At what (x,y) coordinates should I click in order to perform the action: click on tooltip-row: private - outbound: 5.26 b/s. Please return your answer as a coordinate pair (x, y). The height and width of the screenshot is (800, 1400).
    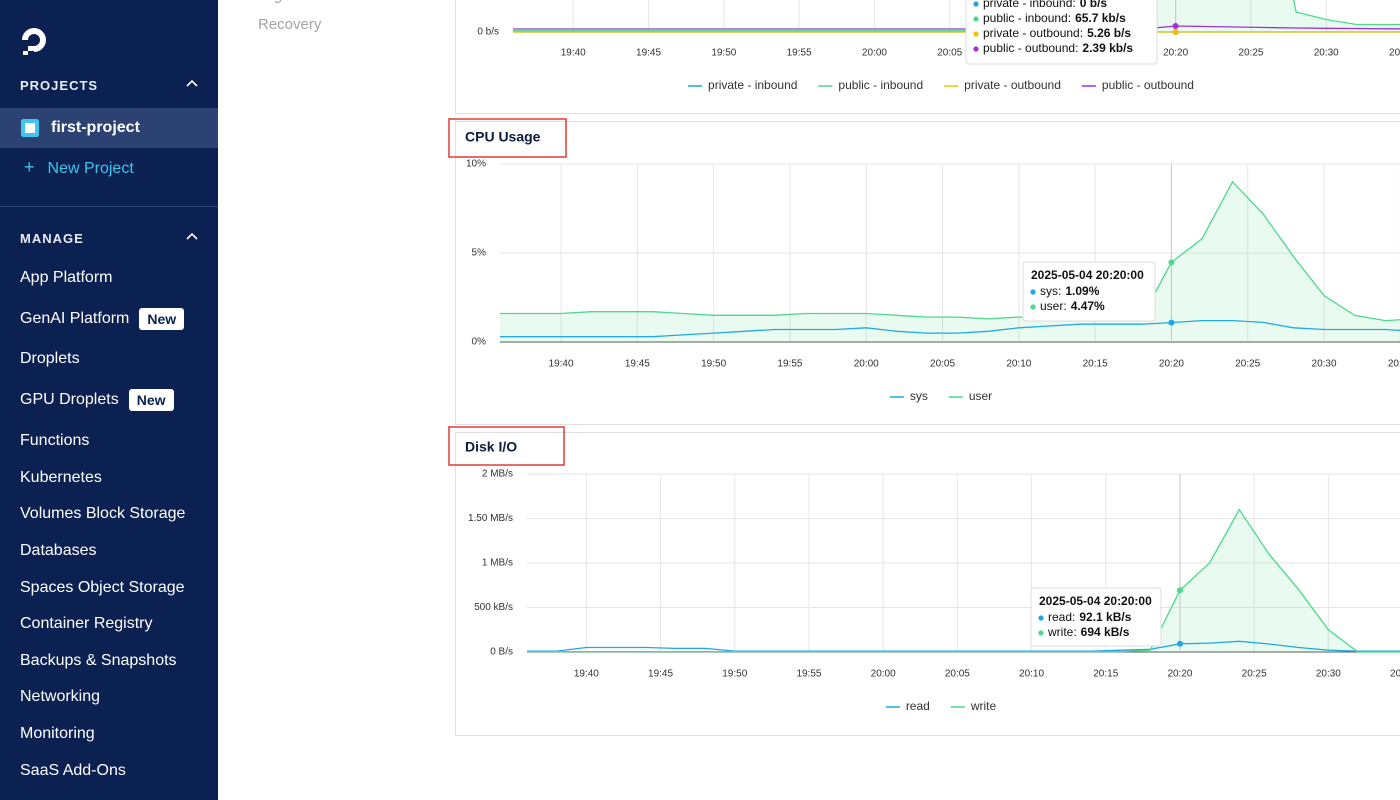
    Looking at the image, I should click on (1057, 33).